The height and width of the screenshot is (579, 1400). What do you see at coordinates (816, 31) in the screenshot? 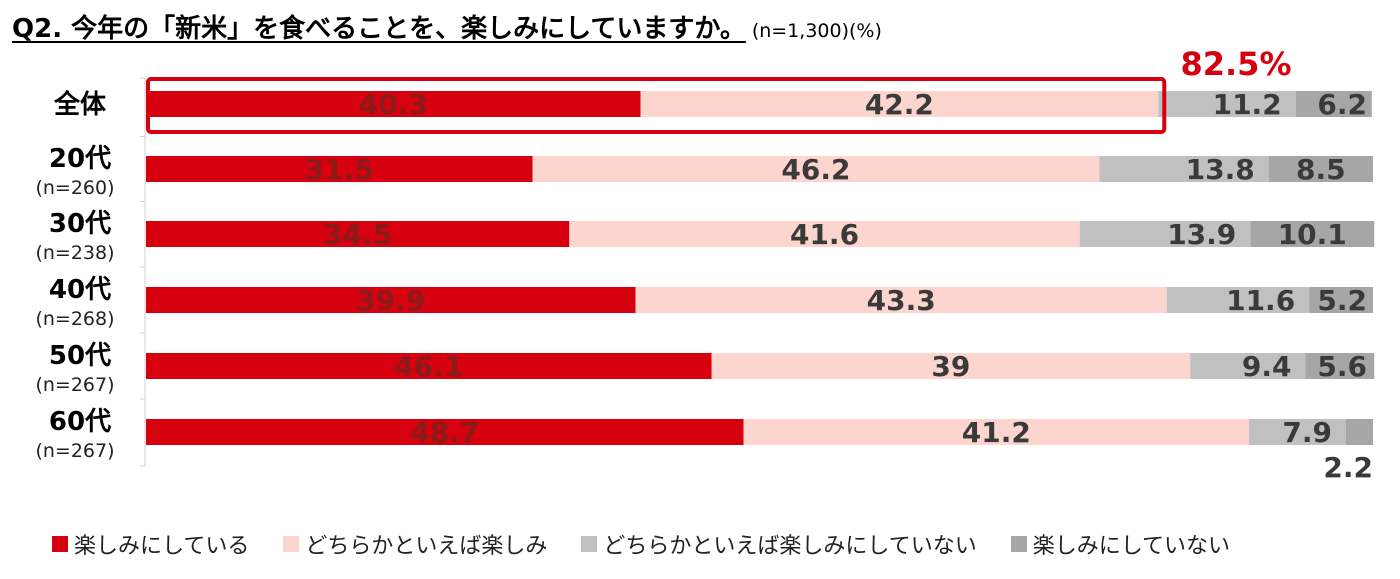
I see `sample-size-note: (n=1,300)(%)` at bounding box center [816, 31].